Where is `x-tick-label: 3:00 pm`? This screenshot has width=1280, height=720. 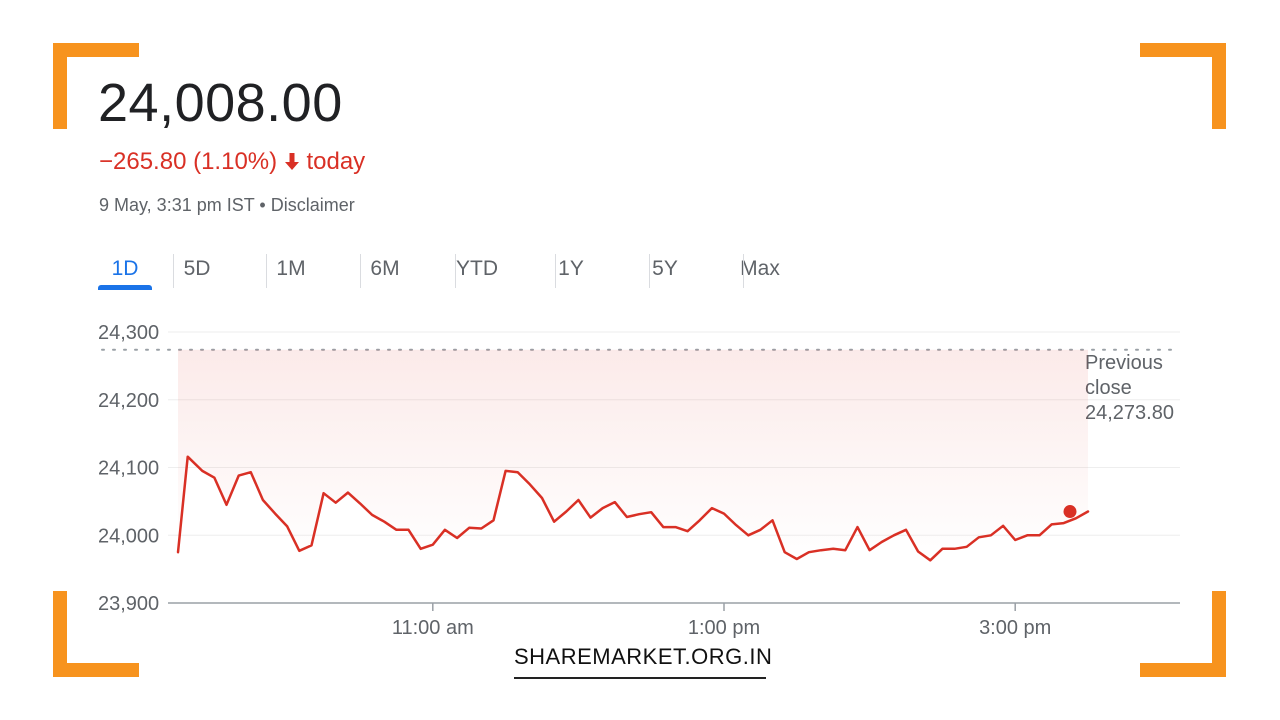 x-tick-label: 3:00 pm is located at coordinates (1015, 628).